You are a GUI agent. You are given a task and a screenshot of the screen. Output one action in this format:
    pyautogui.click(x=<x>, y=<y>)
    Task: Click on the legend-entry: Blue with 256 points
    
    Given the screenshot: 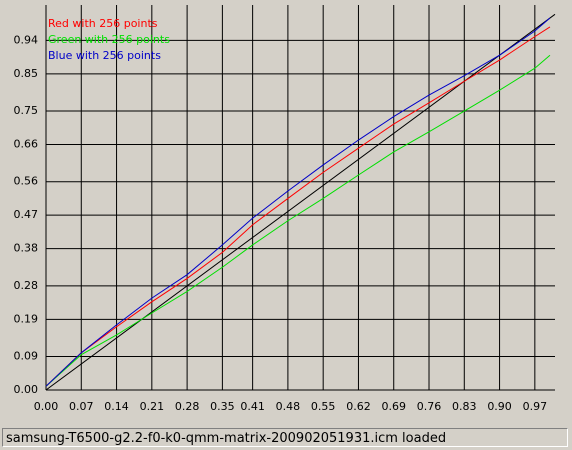 What is the action you would take?
    pyautogui.click(x=104, y=55)
    